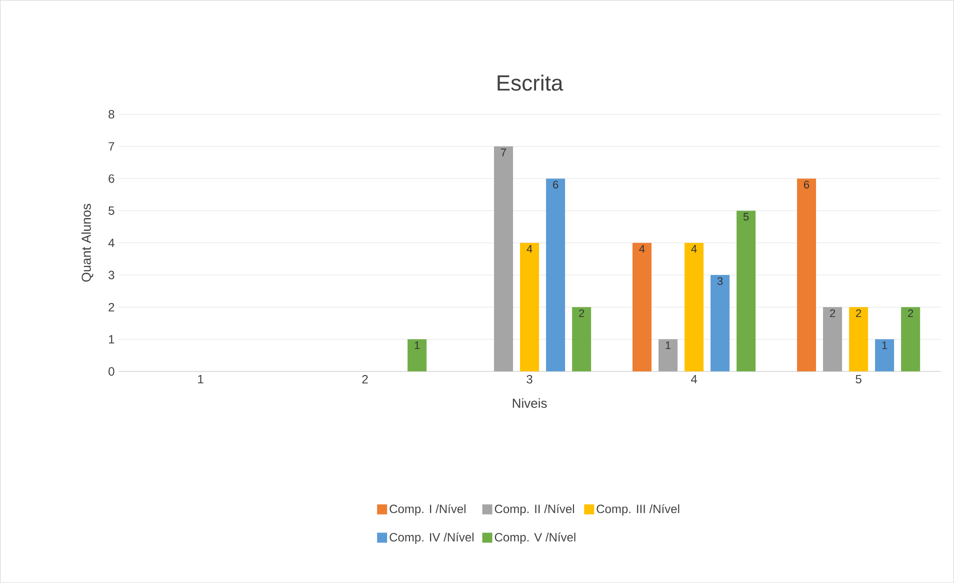 The image size is (954, 583). Describe the element at coordinates (87, 243) in the screenshot. I see `y-axis-title: Quant Alunos` at that location.